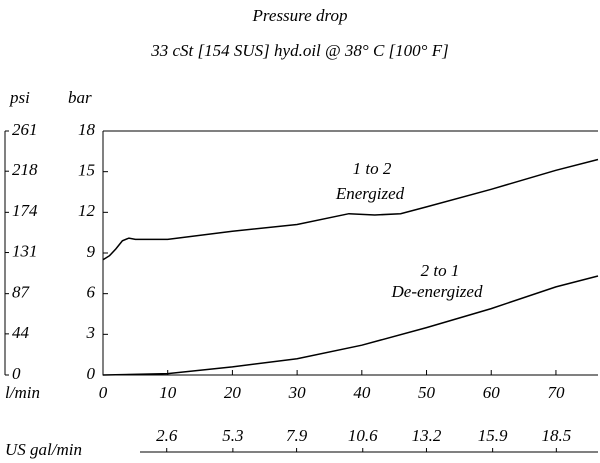 Image resolution: width=600 pixels, height=463 pixels. I want to click on x2-axis-label: US gal/min, so click(43, 449).